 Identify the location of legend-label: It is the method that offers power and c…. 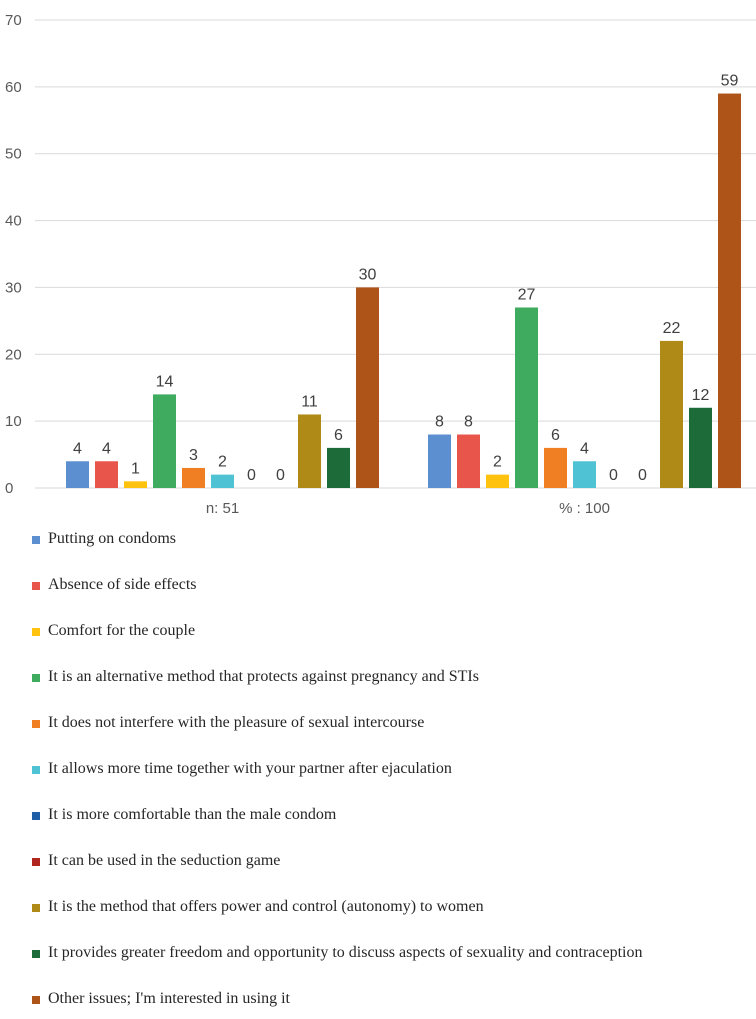
(266, 906).